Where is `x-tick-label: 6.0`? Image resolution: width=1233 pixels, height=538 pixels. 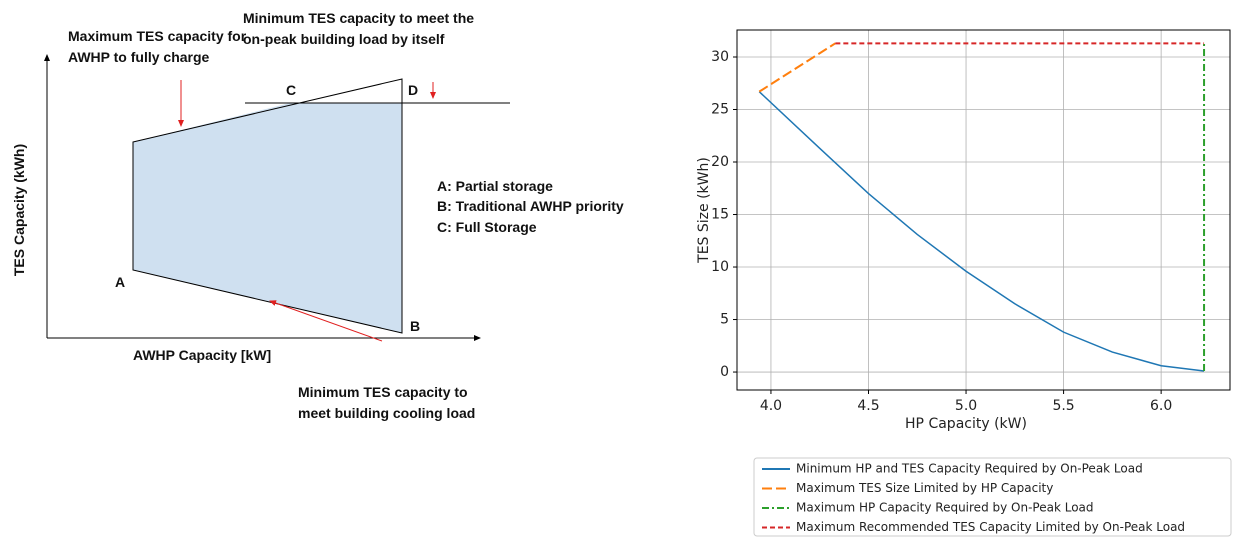 x-tick-label: 6.0 is located at coordinates (1161, 406).